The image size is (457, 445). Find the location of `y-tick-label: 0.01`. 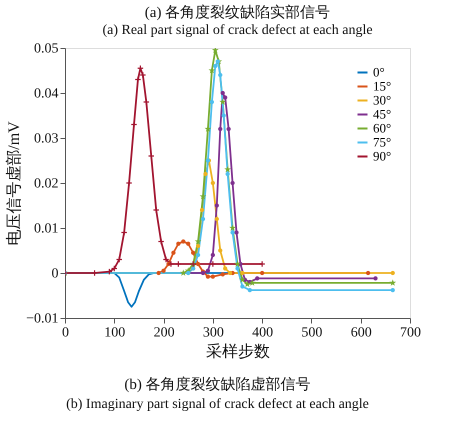

y-tick-label: 0.01 is located at coordinates (46, 229).